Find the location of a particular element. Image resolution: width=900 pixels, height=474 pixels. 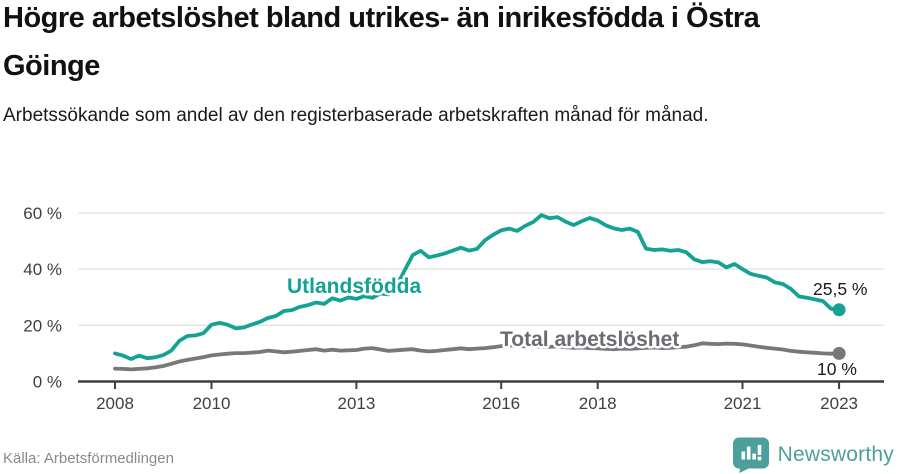

newsworthy-brand-name: Newsworthy is located at coordinates (835, 454).